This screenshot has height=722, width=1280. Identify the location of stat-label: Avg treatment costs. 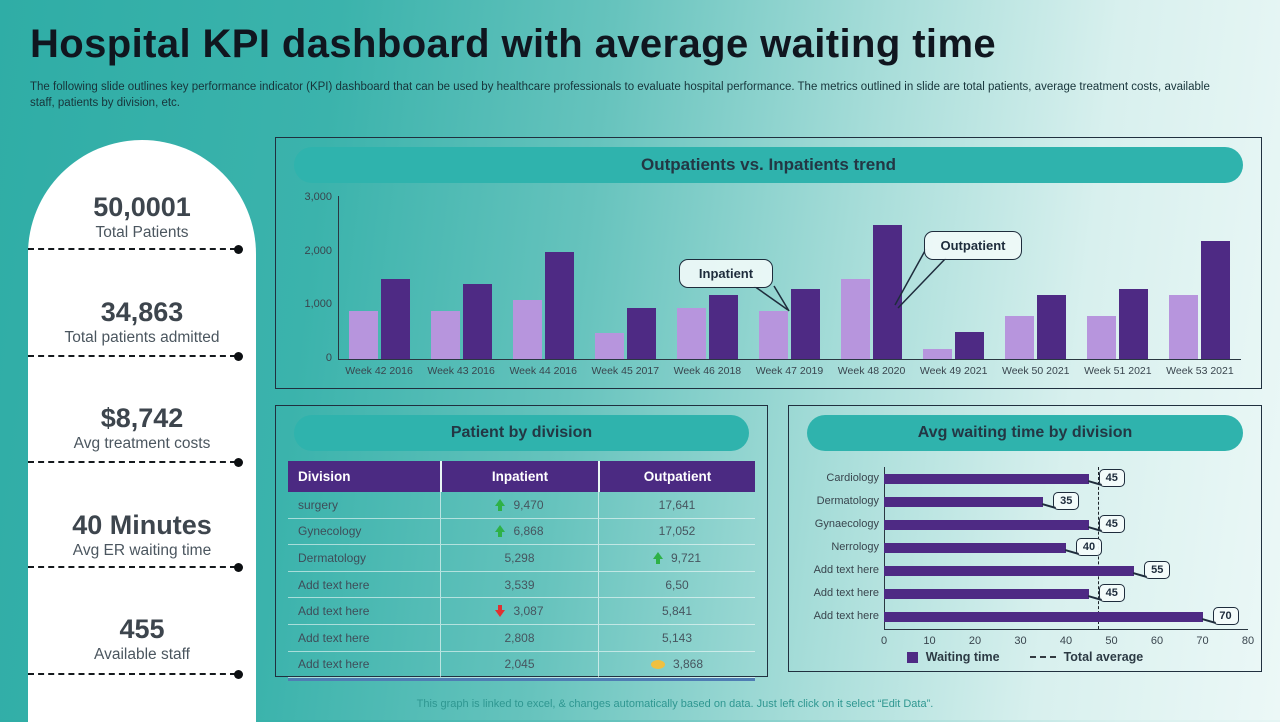
(142, 443).